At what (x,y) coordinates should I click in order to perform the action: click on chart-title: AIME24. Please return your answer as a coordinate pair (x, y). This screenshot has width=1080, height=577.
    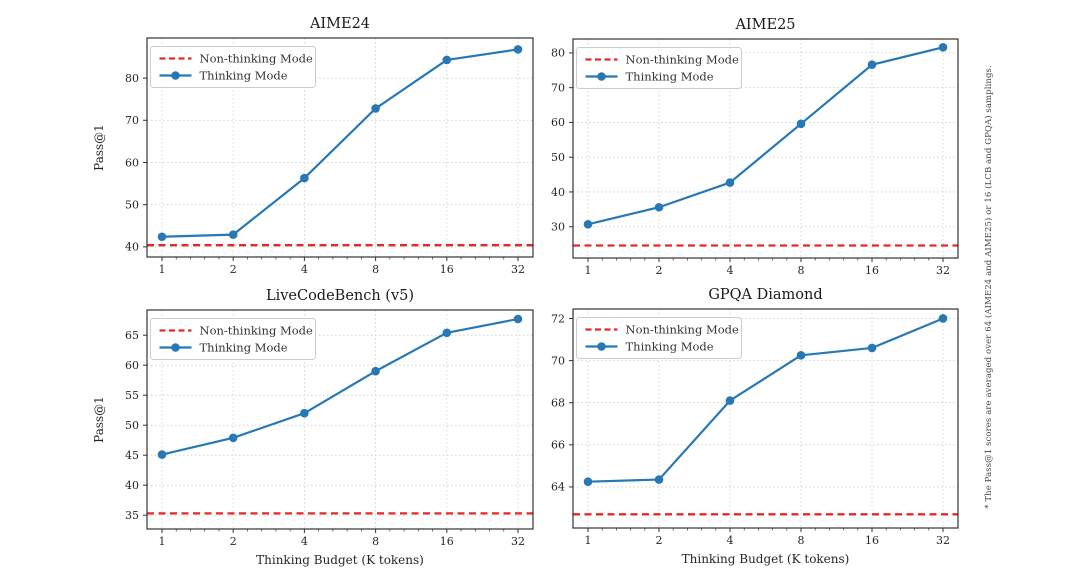
    Looking at the image, I should click on (339, 24).